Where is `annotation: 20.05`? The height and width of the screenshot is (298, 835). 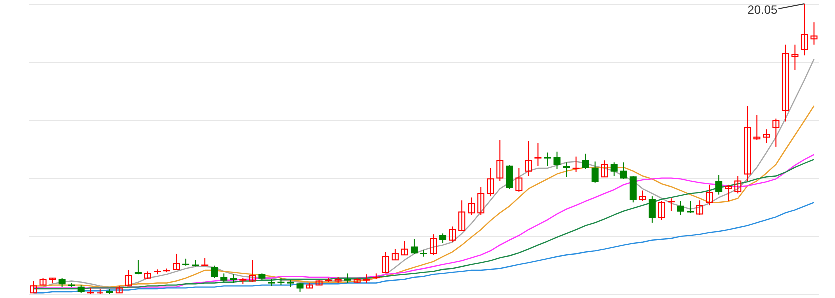 annotation: 20.05 is located at coordinates (763, 10).